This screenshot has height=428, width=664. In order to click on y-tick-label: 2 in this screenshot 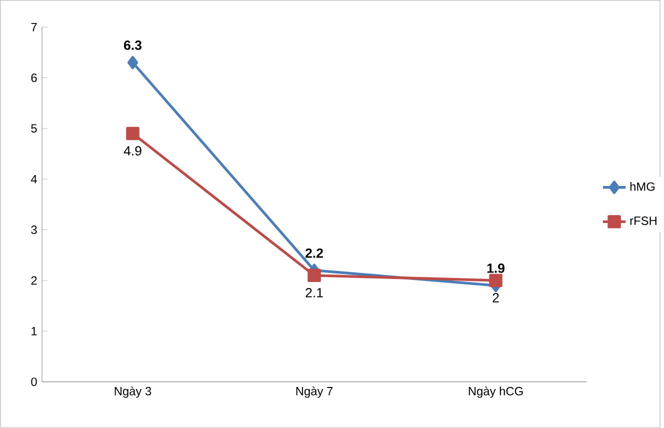, I will do `click(34, 280)`.